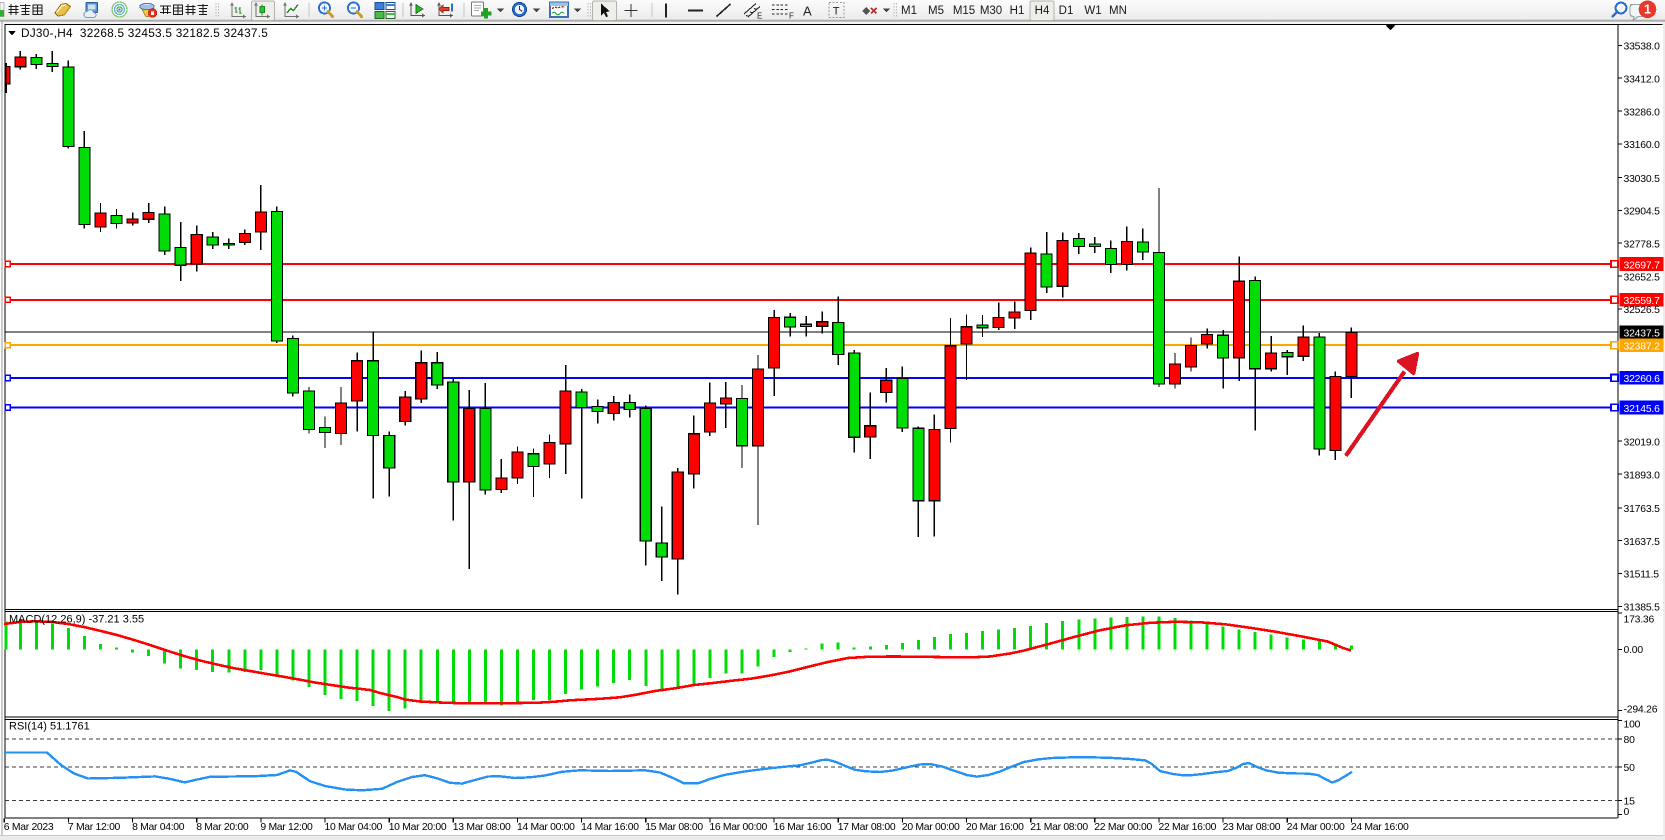 The image size is (1665, 840). What do you see at coordinates (1059, 827) in the screenshot?
I see `svg-text: 21 Mar 08:00` at bounding box center [1059, 827].